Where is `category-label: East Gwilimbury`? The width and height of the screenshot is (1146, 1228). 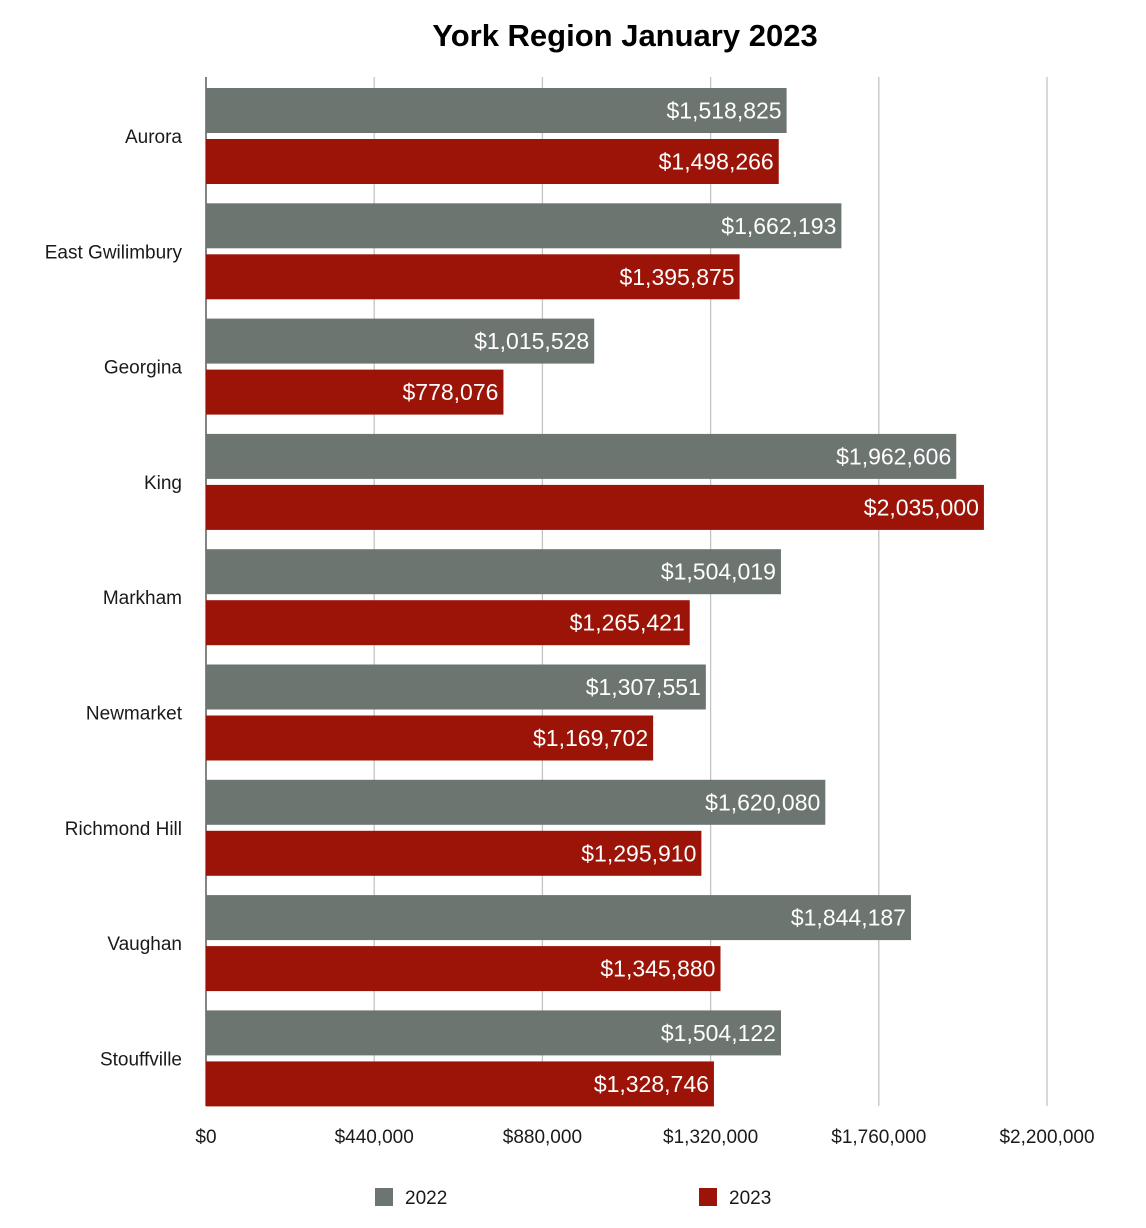 category-label: East Gwilimbury is located at coordinates (114, 252).